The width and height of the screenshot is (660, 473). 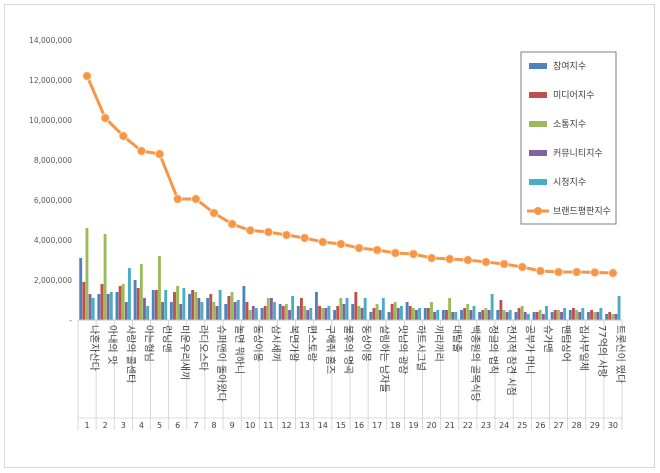 I want to click on x-category-label: 런닝맨, so click(x=167, y=339).